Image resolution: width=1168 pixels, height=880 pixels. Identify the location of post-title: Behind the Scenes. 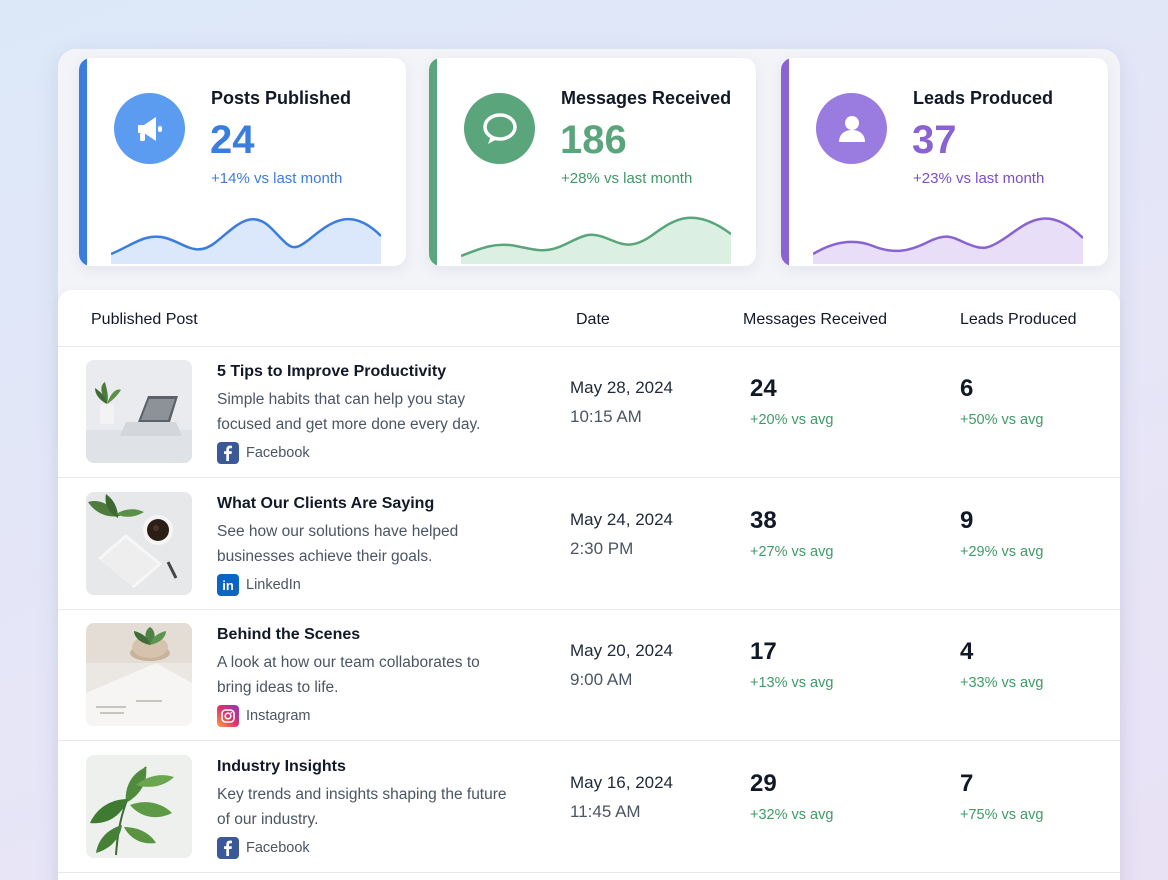
(289, 634).